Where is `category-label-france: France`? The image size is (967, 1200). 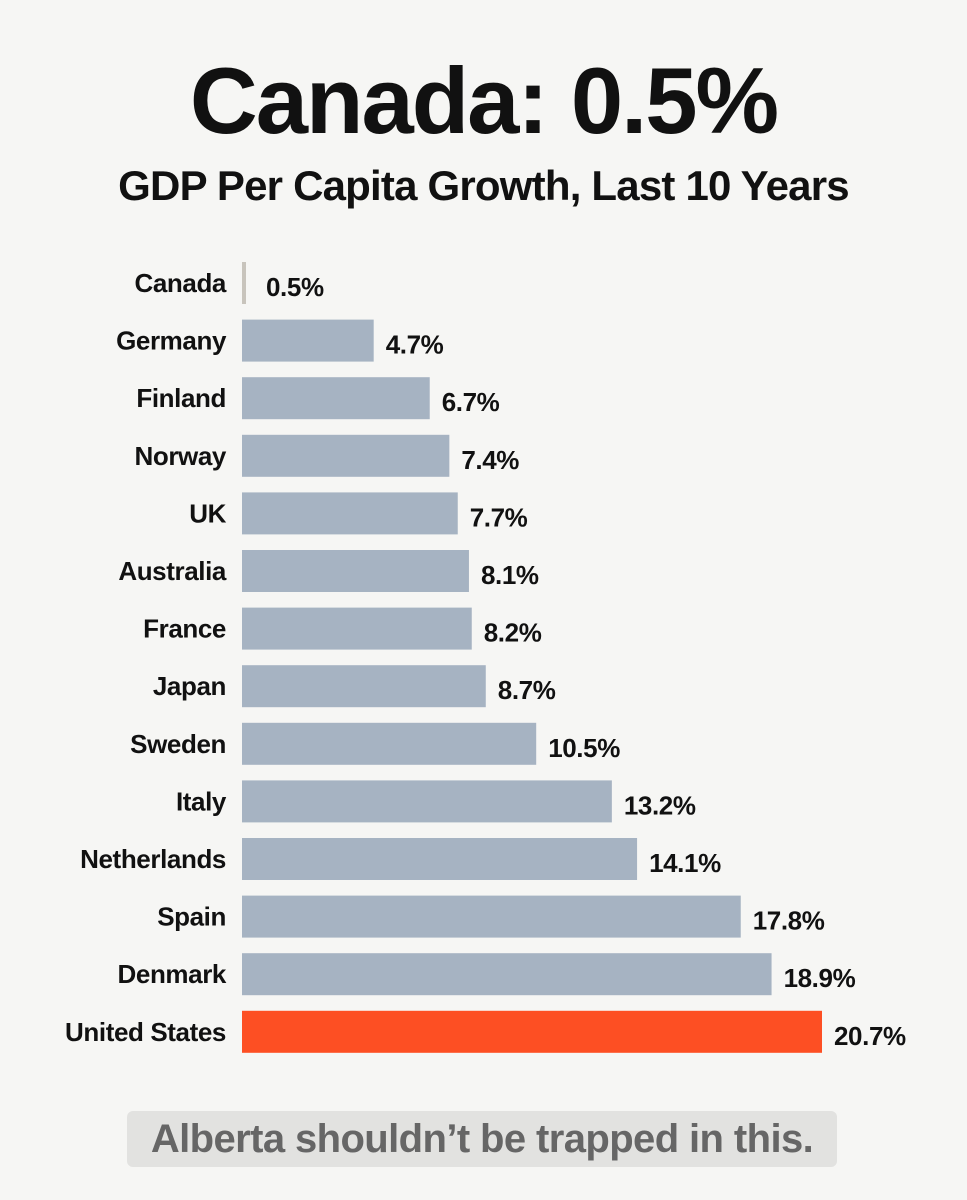 category-label-france: France is located at coordinates (184, 629).